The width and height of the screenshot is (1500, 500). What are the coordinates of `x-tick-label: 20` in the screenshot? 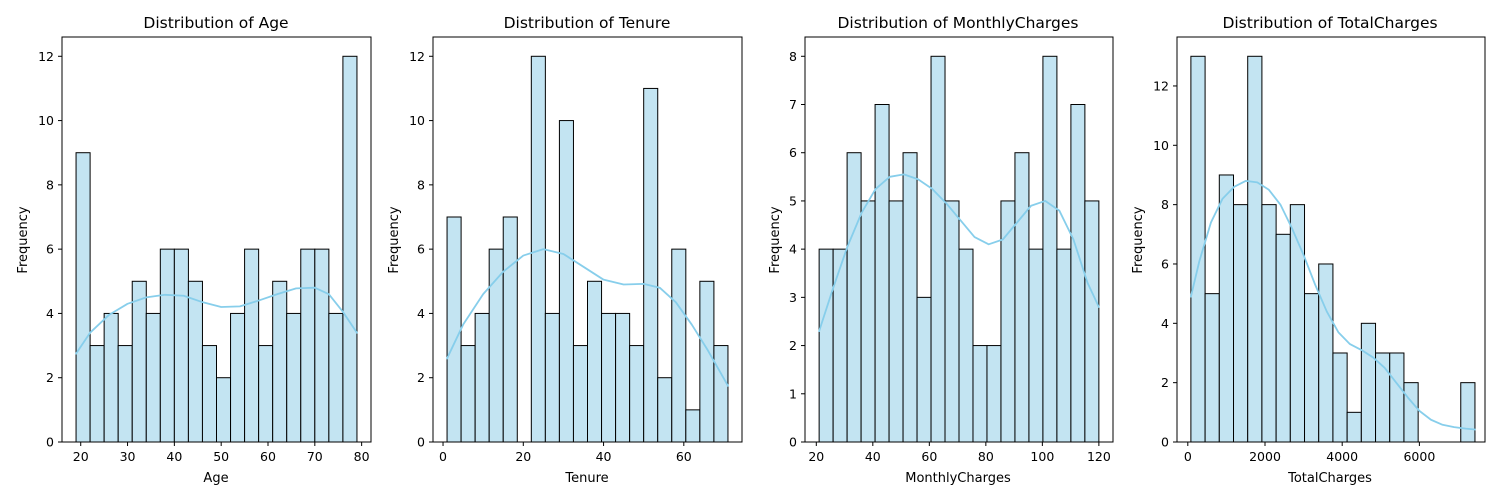 It's located at (816, 456).